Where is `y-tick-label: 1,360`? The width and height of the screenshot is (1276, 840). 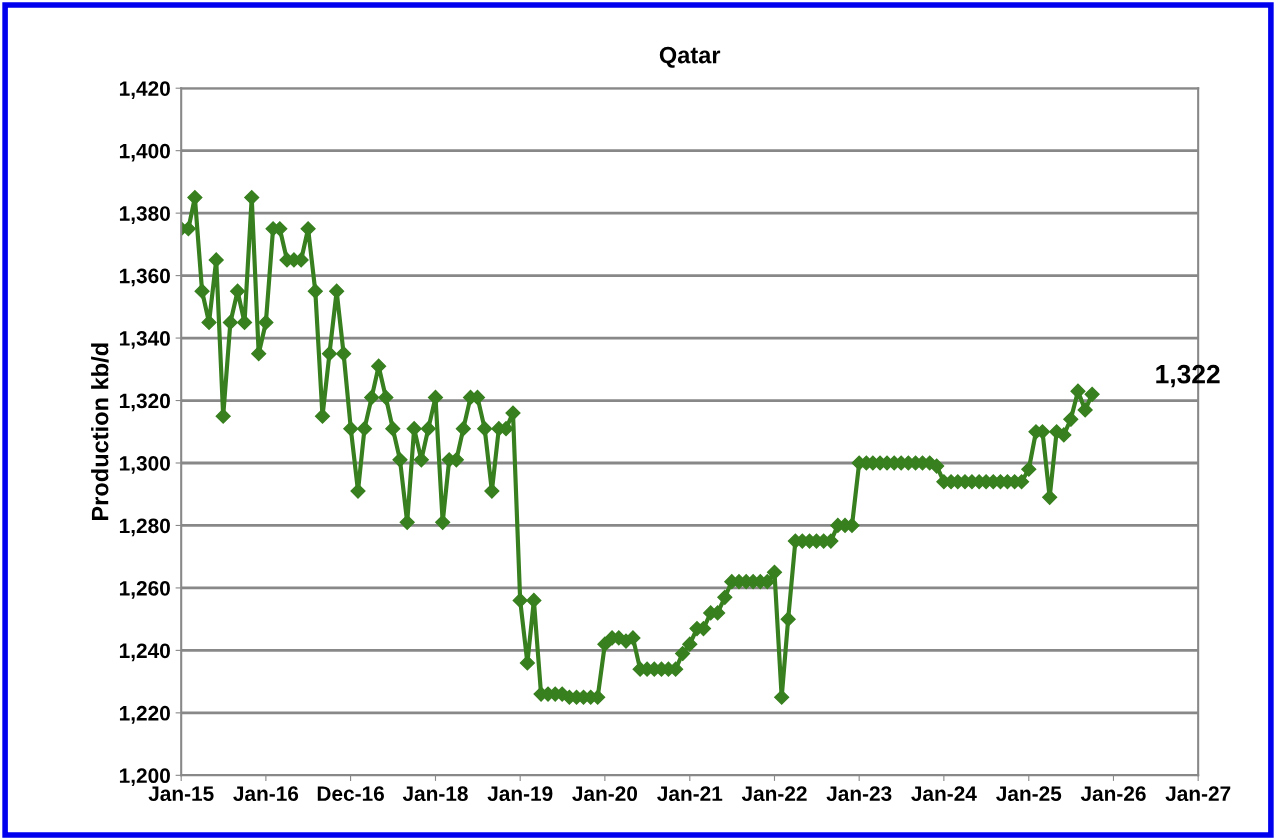 y-tick-label: 1,360 is located at coordinates (144, 277).